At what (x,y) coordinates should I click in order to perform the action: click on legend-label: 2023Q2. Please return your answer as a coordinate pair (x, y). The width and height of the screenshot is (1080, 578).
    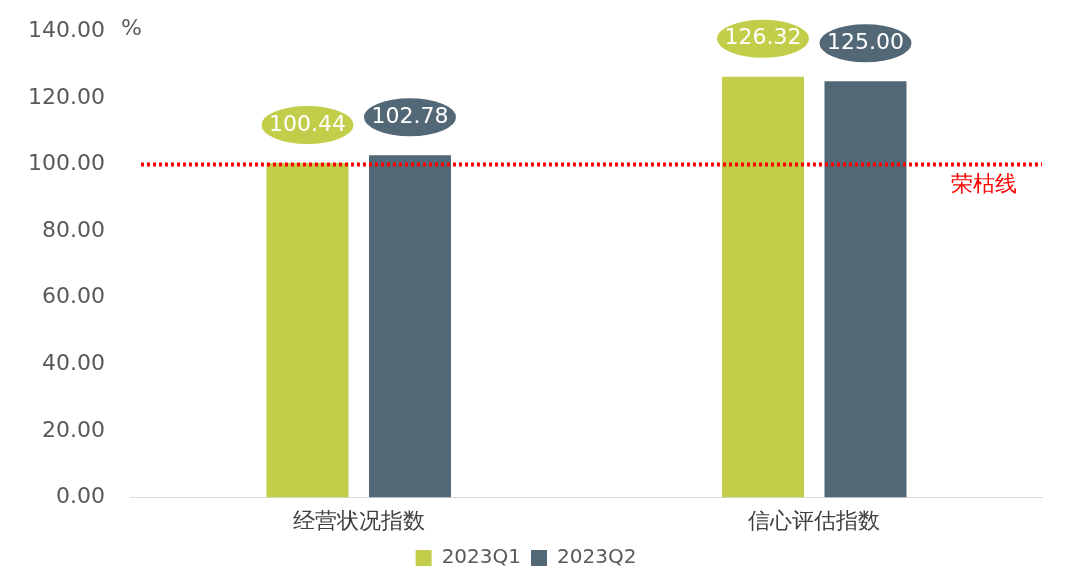
    Looking at the image, I should click on (597, 556).